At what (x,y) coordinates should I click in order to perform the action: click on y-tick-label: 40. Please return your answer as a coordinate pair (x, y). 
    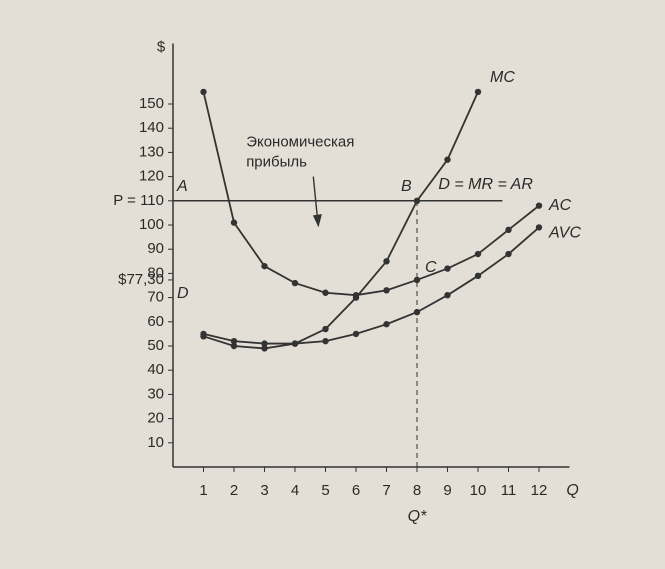
    Looking at the image, I should click on (155, 369).